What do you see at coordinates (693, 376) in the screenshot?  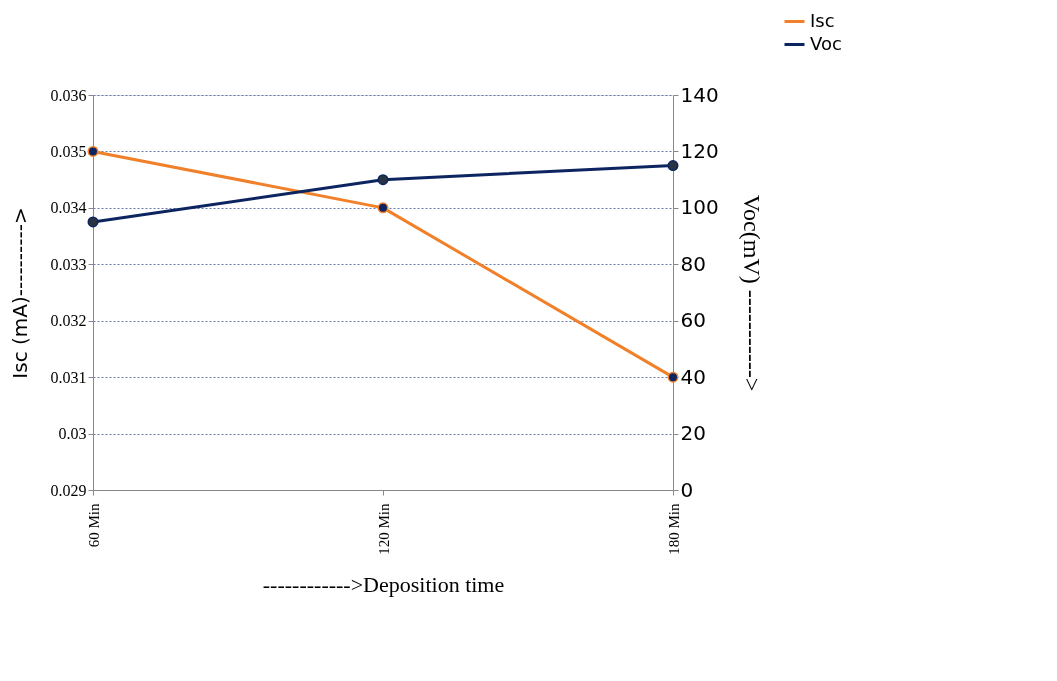 I see `y2-tick-label: 40` at bounding box center [693, 376].